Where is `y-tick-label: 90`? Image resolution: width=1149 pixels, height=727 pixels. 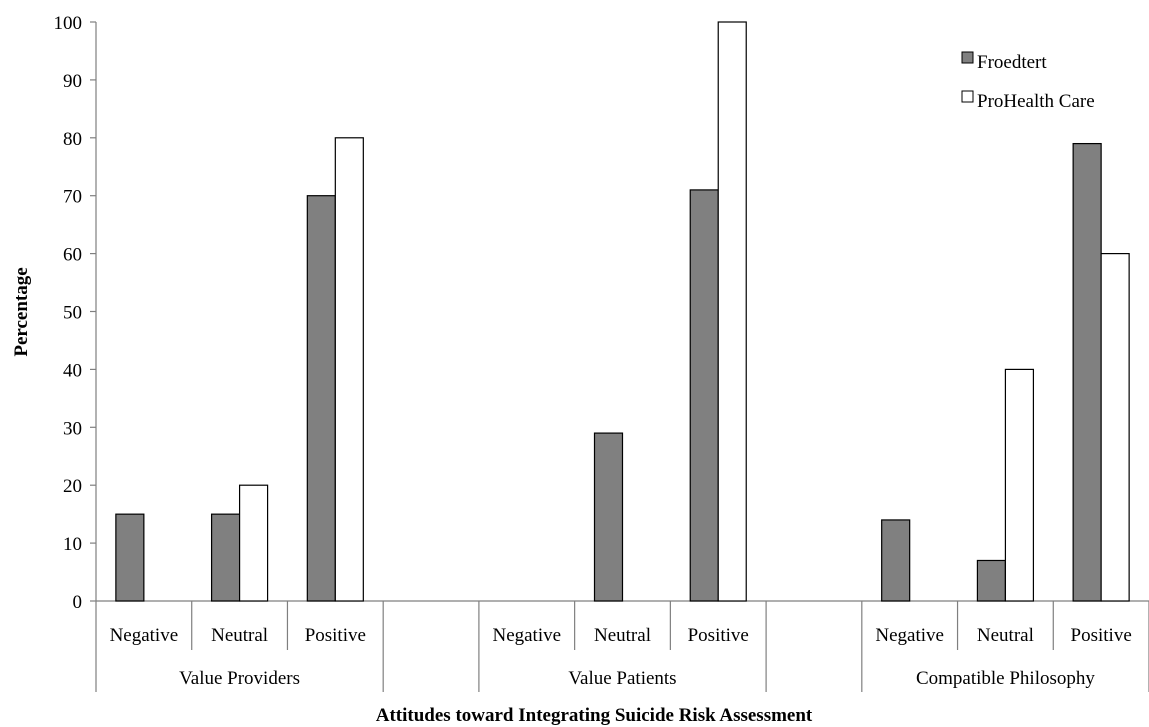
y-tick-label: 90 is located at coordinates (72, 81).